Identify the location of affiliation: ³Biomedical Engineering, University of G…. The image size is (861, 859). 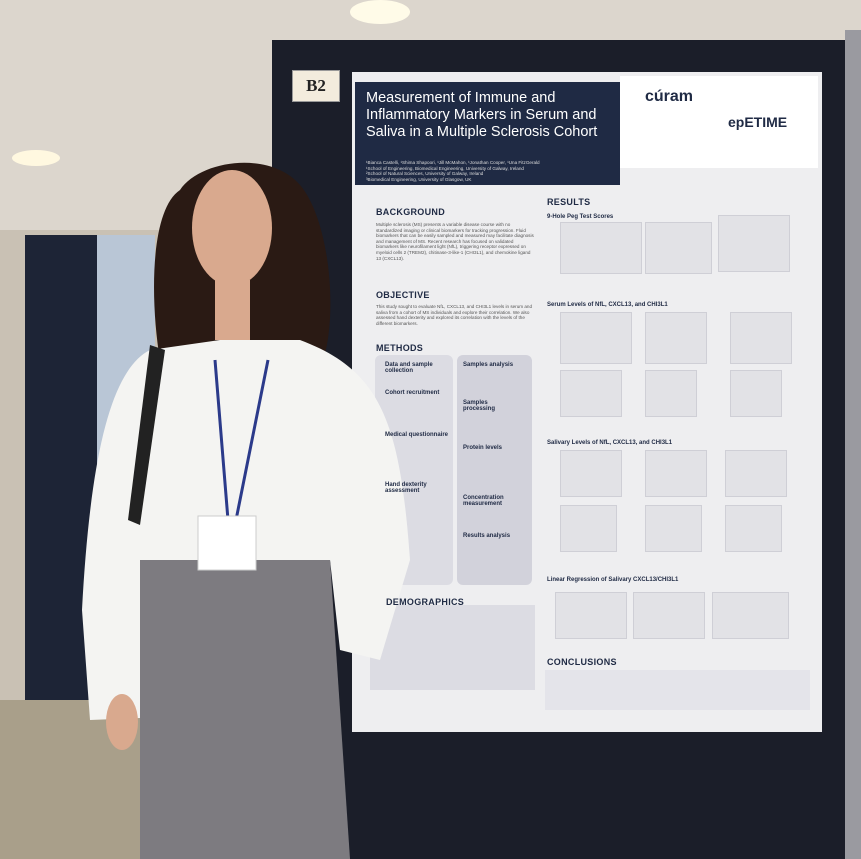
(419, 179).